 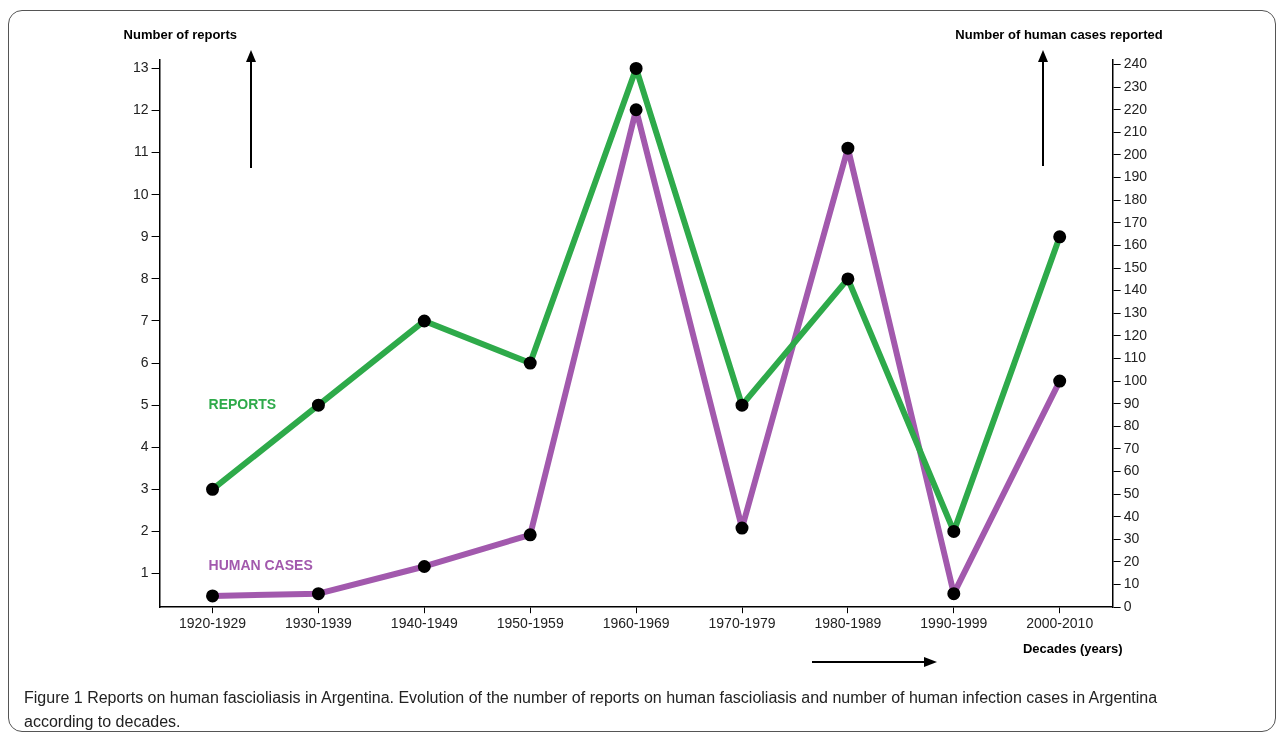 What do you see at coordinates (141, 151) in the screenshot?
I see `y-tick-label: 11` at bounding box center [141, 151].